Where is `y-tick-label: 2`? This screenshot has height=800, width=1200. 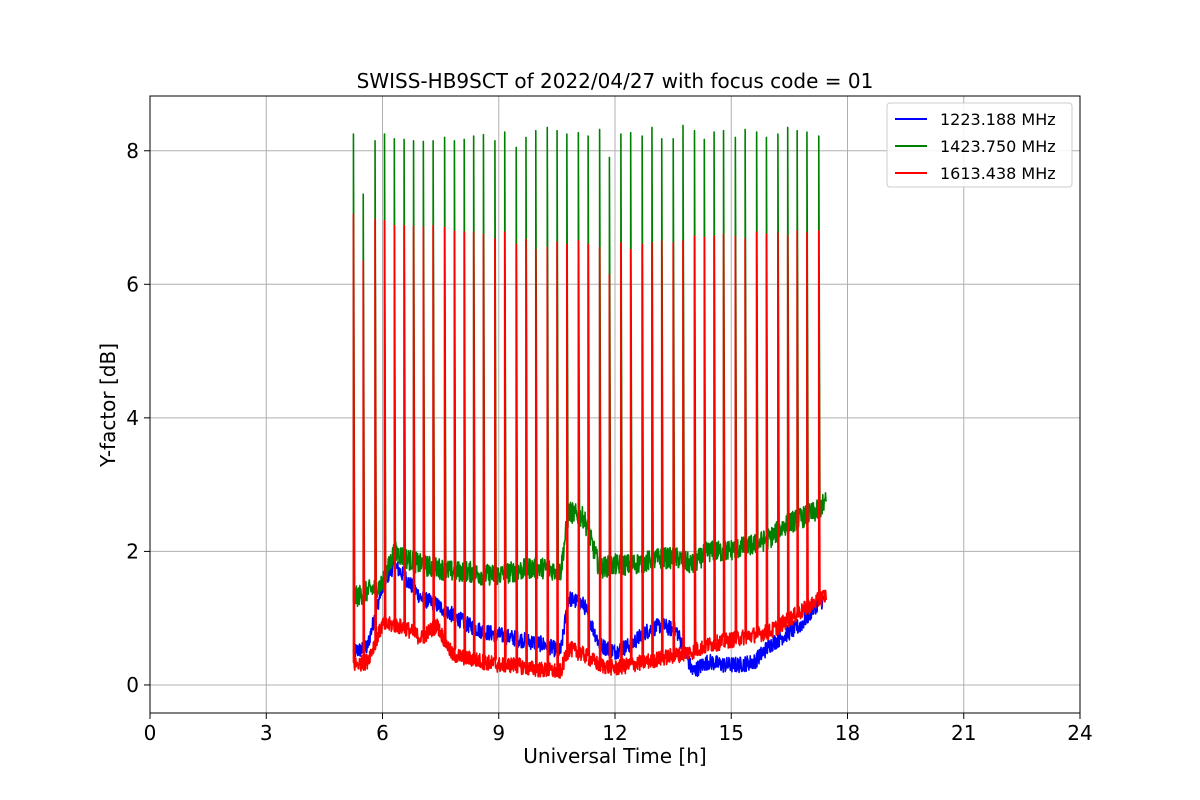
y-tick-label: 2 is located at coordinates (132, 551).